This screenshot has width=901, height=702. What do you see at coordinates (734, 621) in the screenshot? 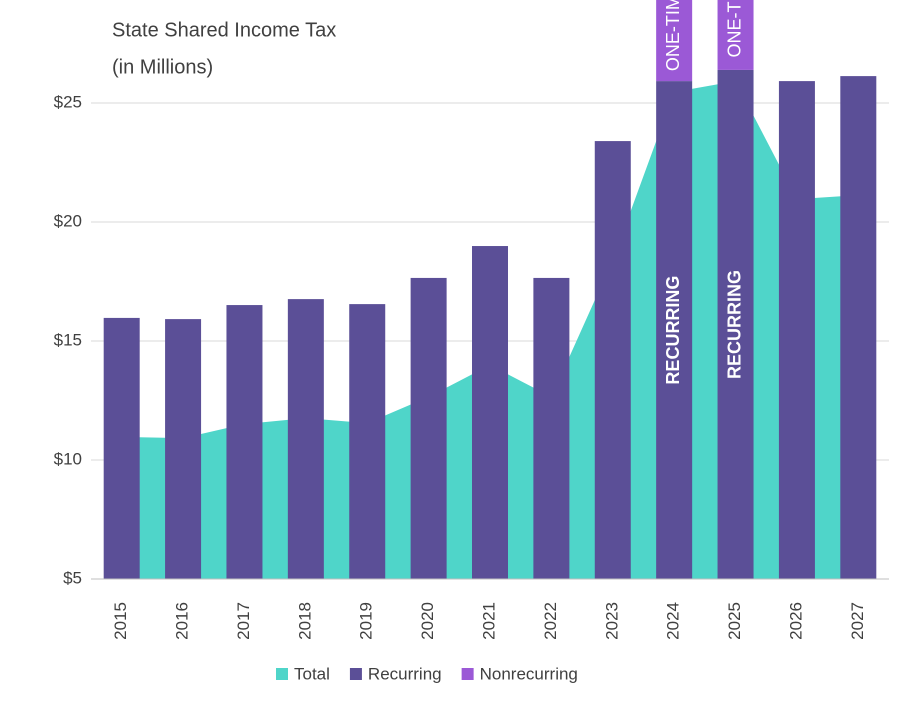
I see `x-tick-label: 2025` at bounding box center [734, 621].